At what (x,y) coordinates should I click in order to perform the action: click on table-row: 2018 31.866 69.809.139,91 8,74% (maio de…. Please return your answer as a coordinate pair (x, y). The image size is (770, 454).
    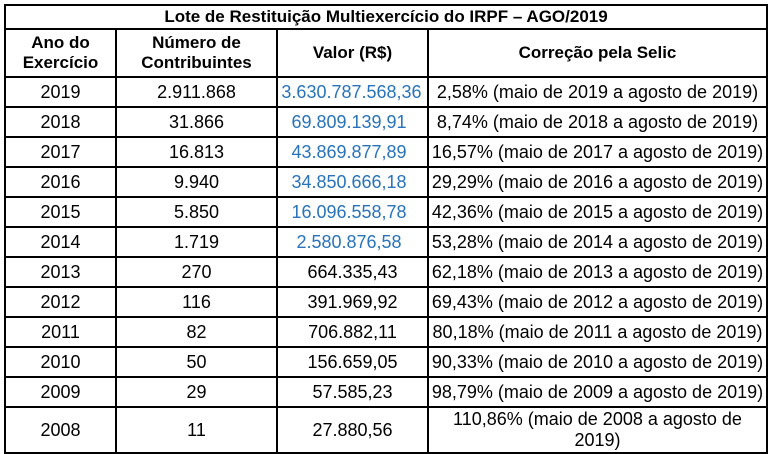
    Looking at the image, I should click on (386, 122).